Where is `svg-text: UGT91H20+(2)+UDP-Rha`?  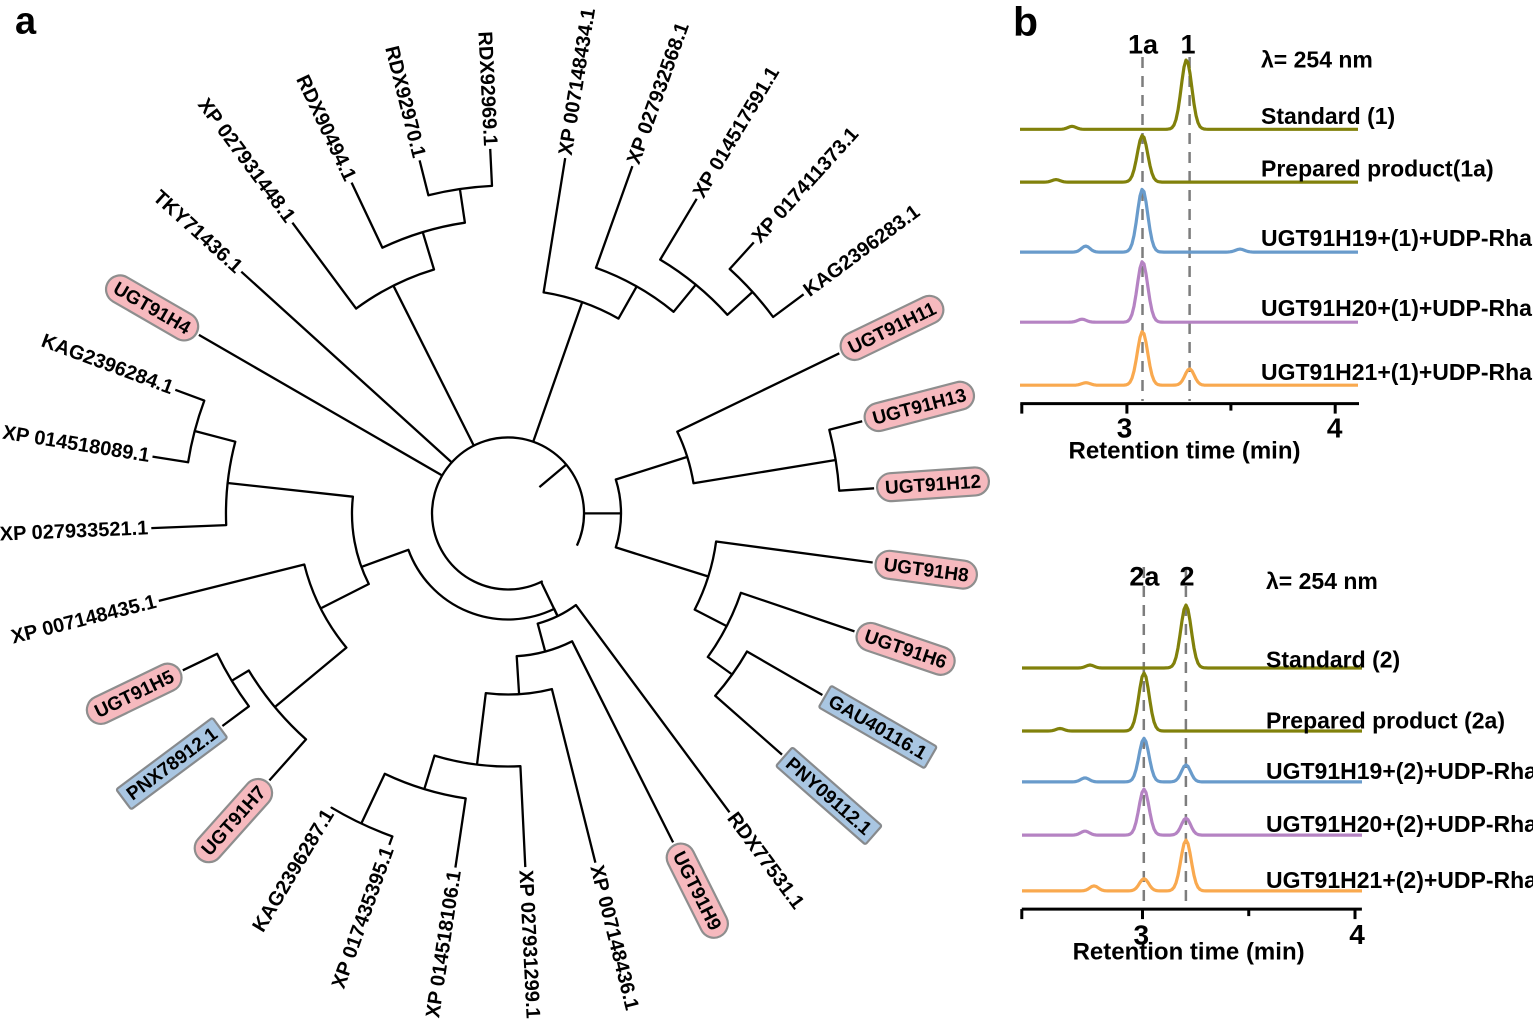
svg-text: UGT91H20+(2)+UDP-Rha is located at coordinates (1399, 824).